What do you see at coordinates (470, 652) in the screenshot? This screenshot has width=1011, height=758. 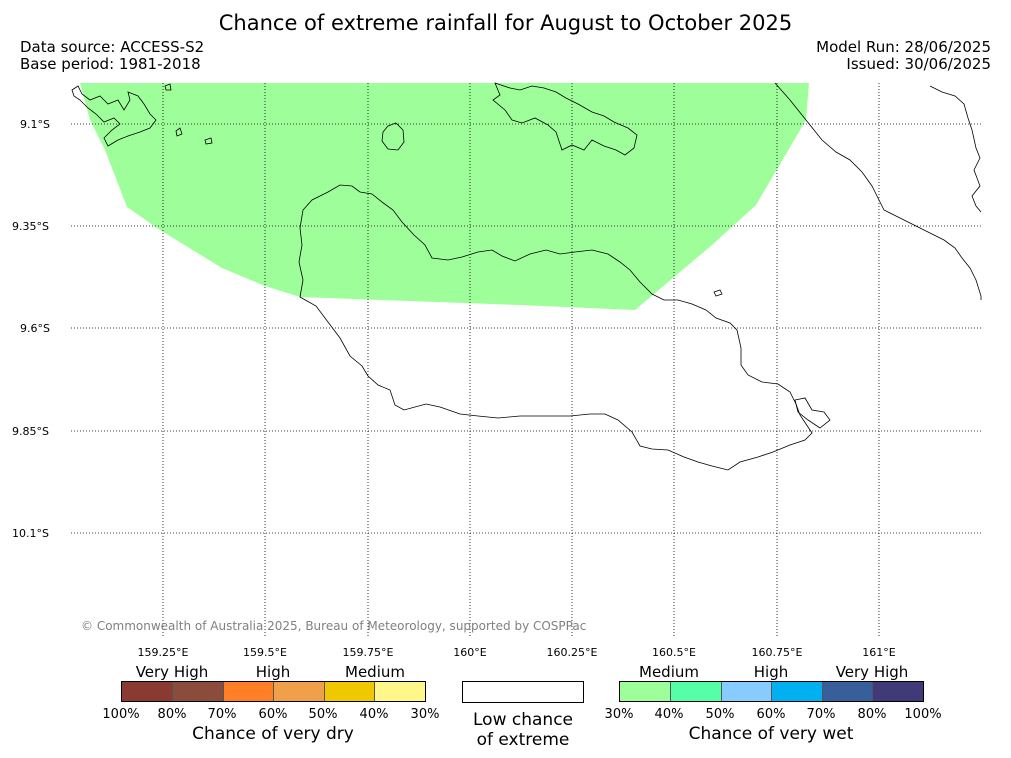 I see `lon-label-4: 160°E` at bounding box center [470, 652].